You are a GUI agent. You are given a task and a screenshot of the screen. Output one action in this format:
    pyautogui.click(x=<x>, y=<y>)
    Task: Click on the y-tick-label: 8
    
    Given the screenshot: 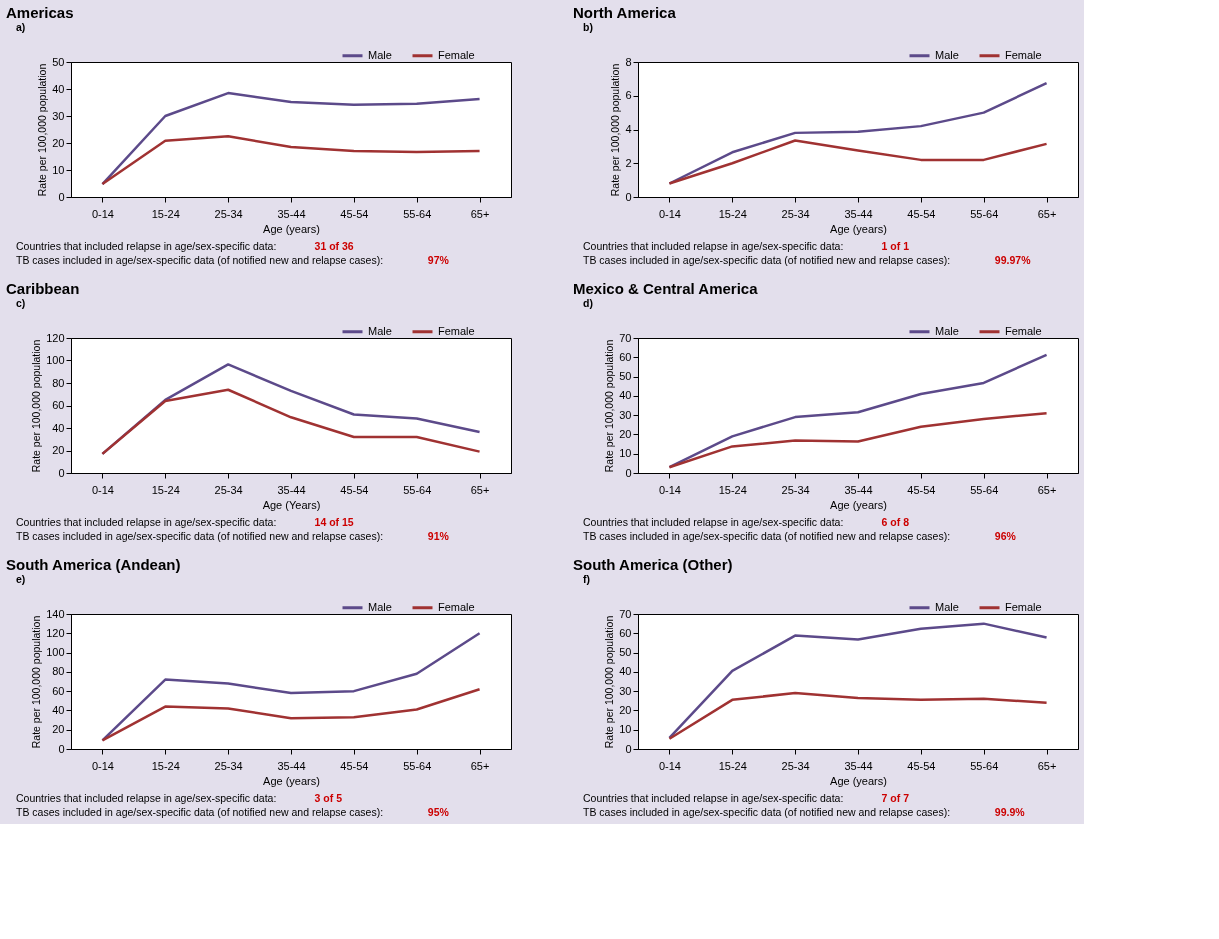 What is the action you would take?
    pyautogui.click(x=628, y=61)
    